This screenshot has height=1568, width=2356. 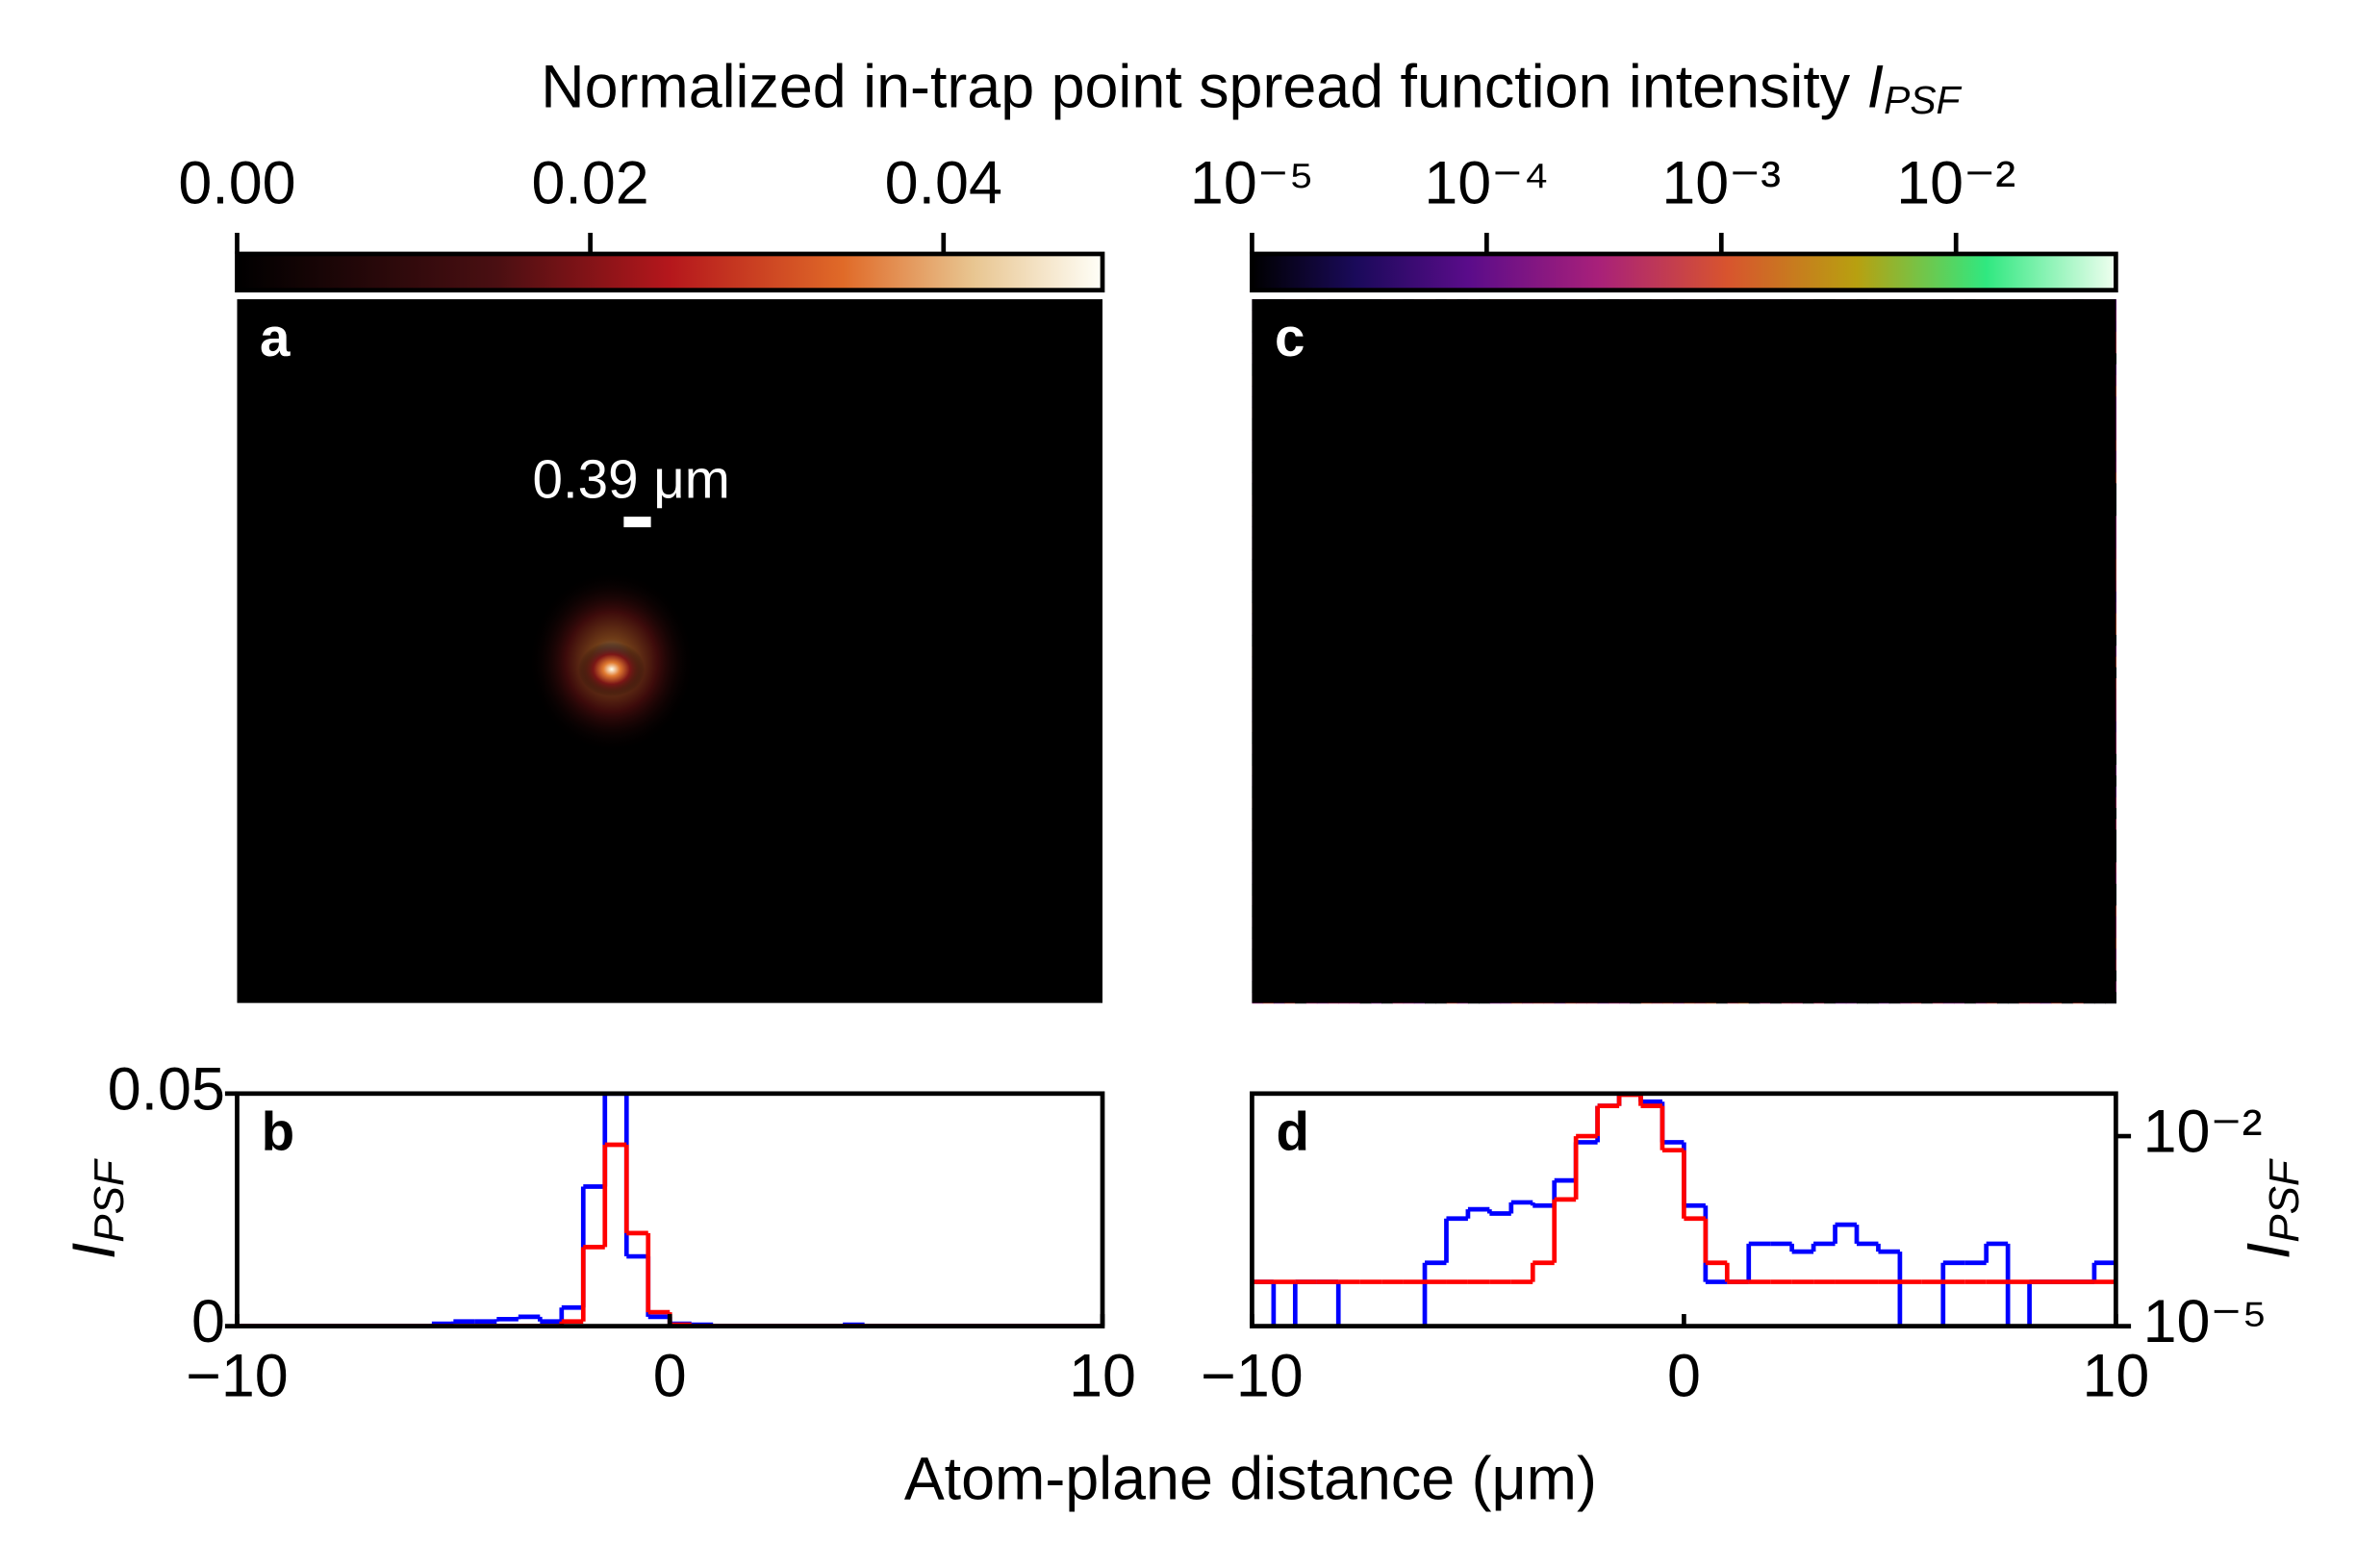 I want to click on title-symbol: I, so click(x=1875, y=86).